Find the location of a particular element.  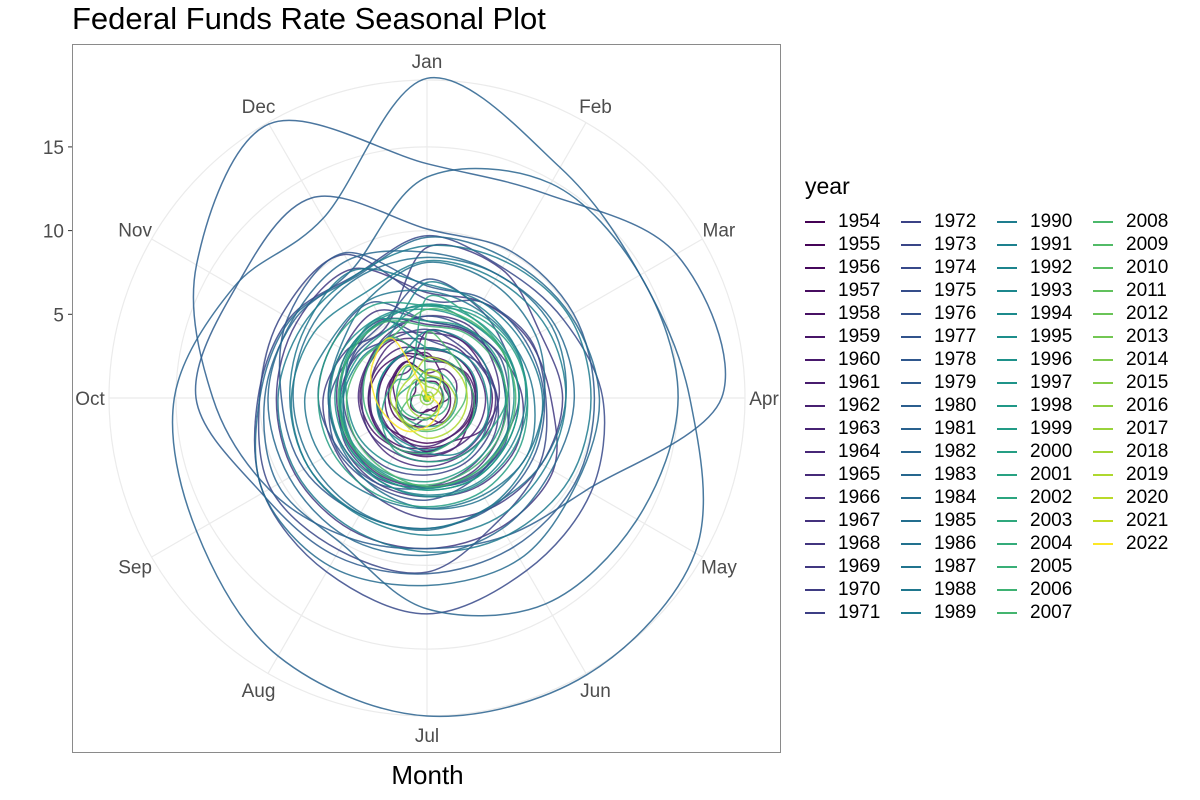

series-line-1970 is located at coordinates (443, 381).